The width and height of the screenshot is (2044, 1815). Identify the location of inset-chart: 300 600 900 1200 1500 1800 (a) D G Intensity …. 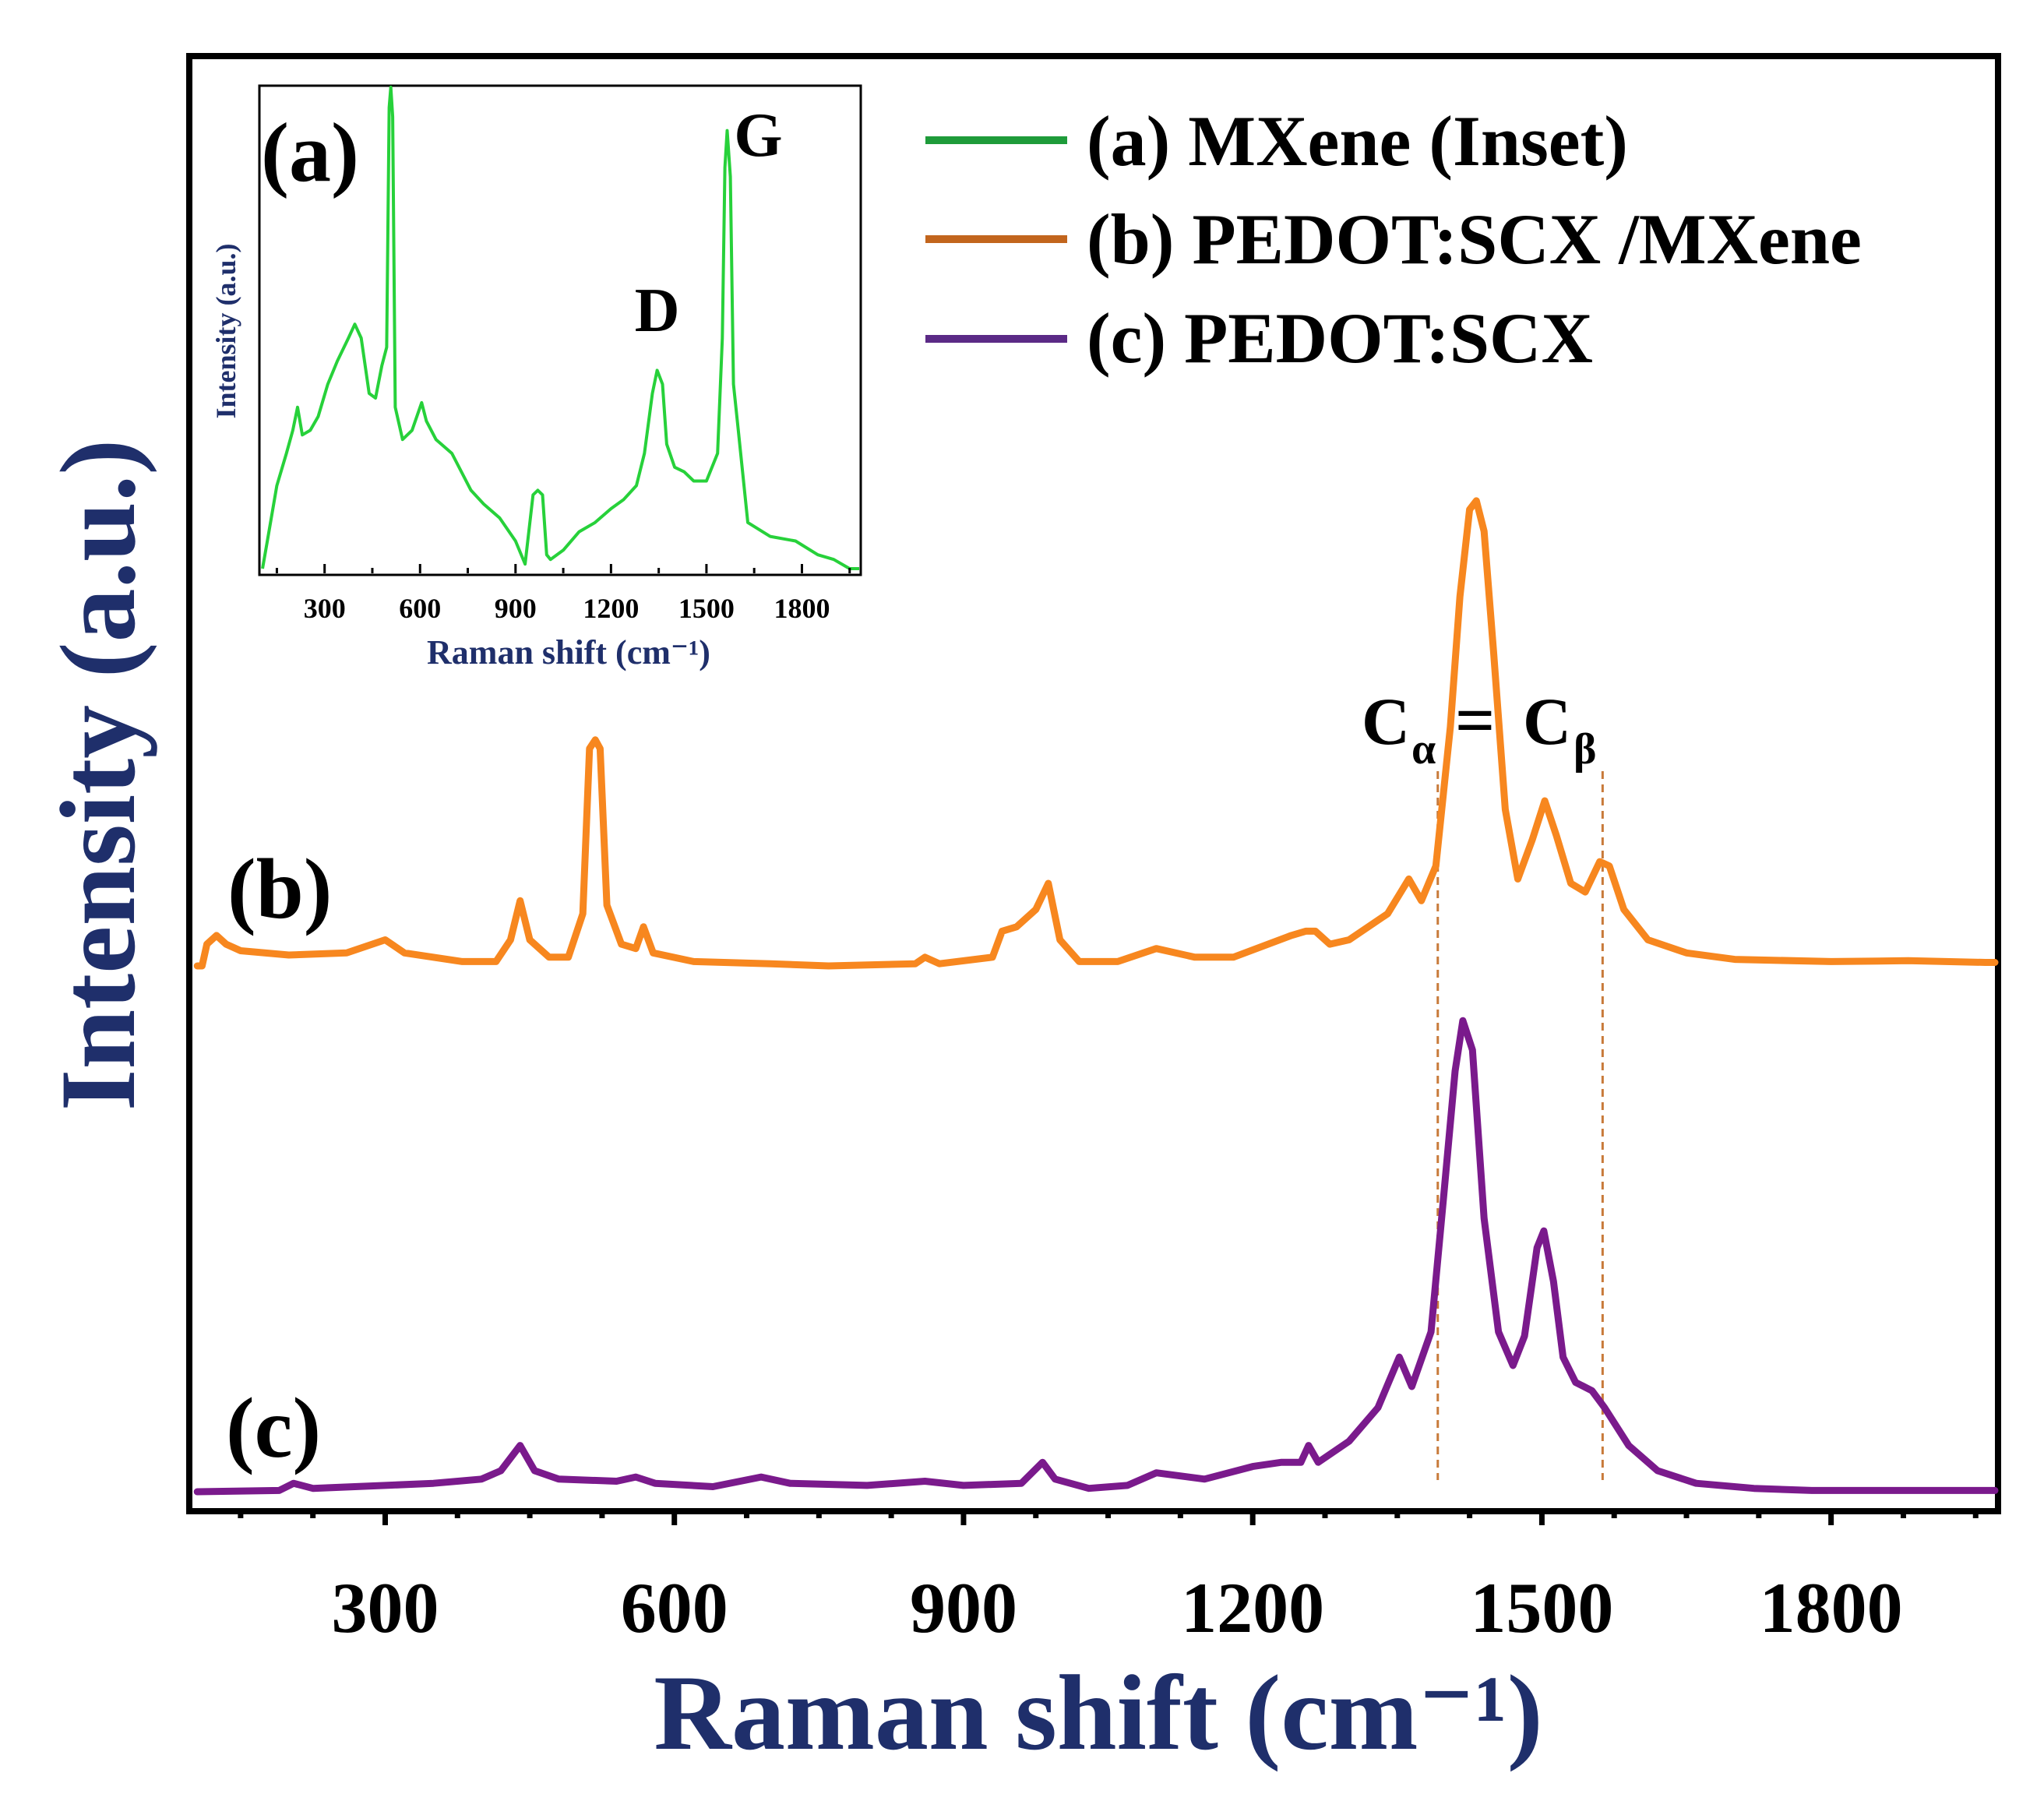
(536, 378).